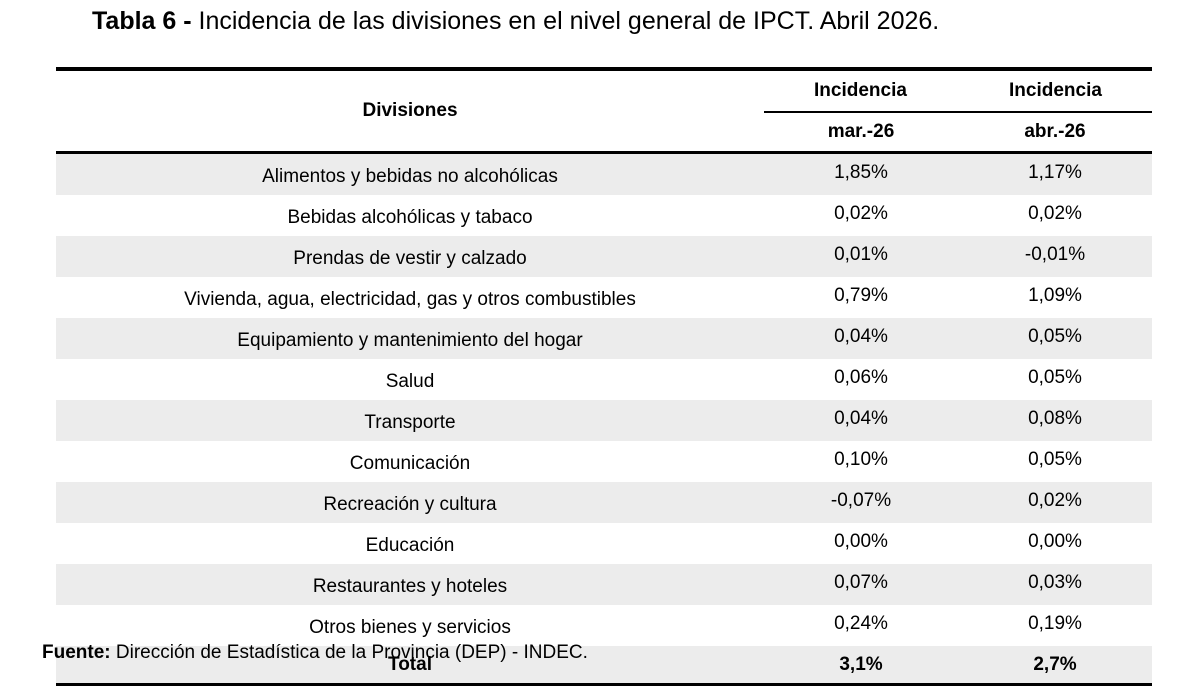  What do you see at coordinates (410, 627) in the screenshot?
I see `division-cell: Otros bienes y servicios` at bounding box center [410, 627].